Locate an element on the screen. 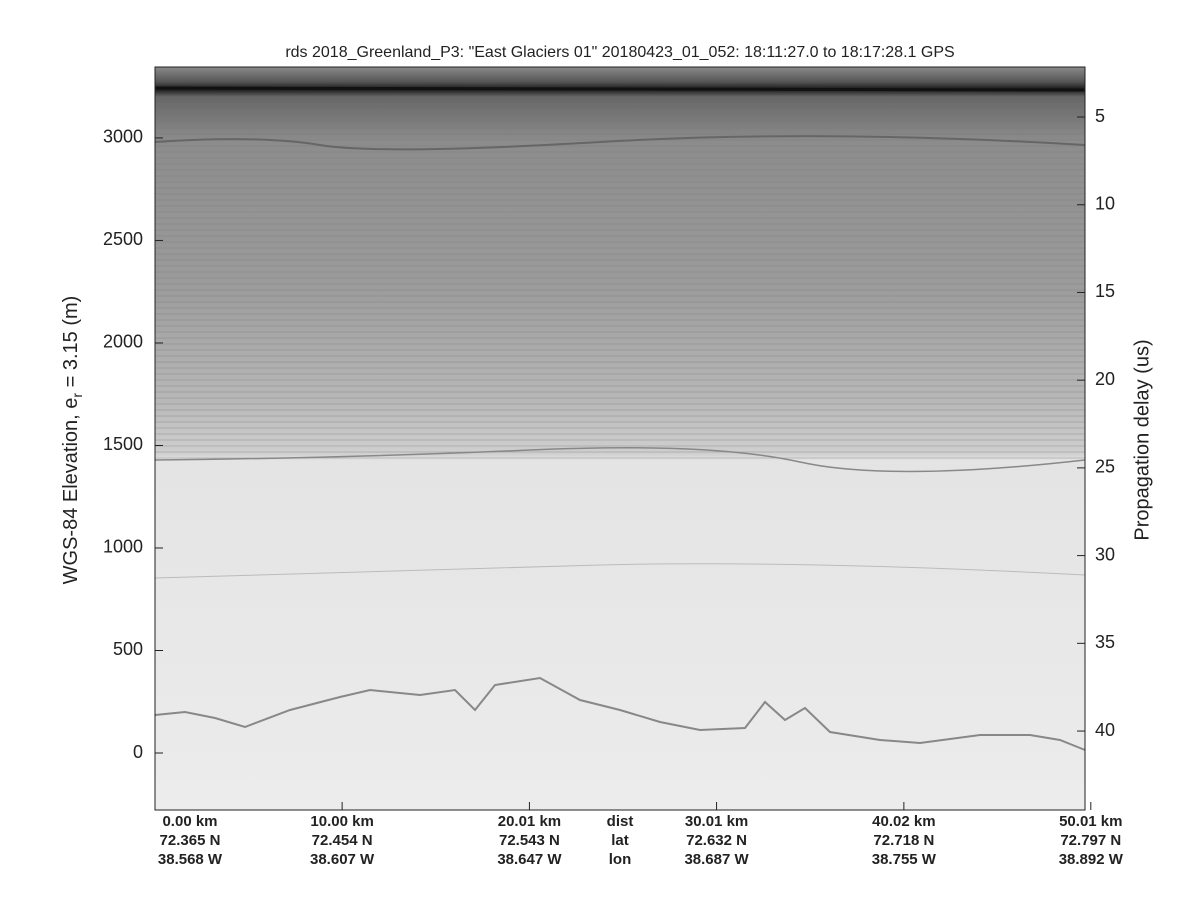  lat-label: 72.632 N is located at coordinates (716, 840).